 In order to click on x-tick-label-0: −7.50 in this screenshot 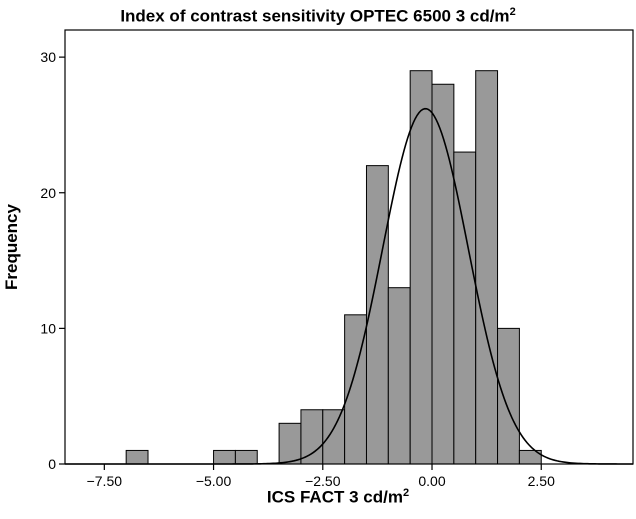, I will do `click(105, 481)`.